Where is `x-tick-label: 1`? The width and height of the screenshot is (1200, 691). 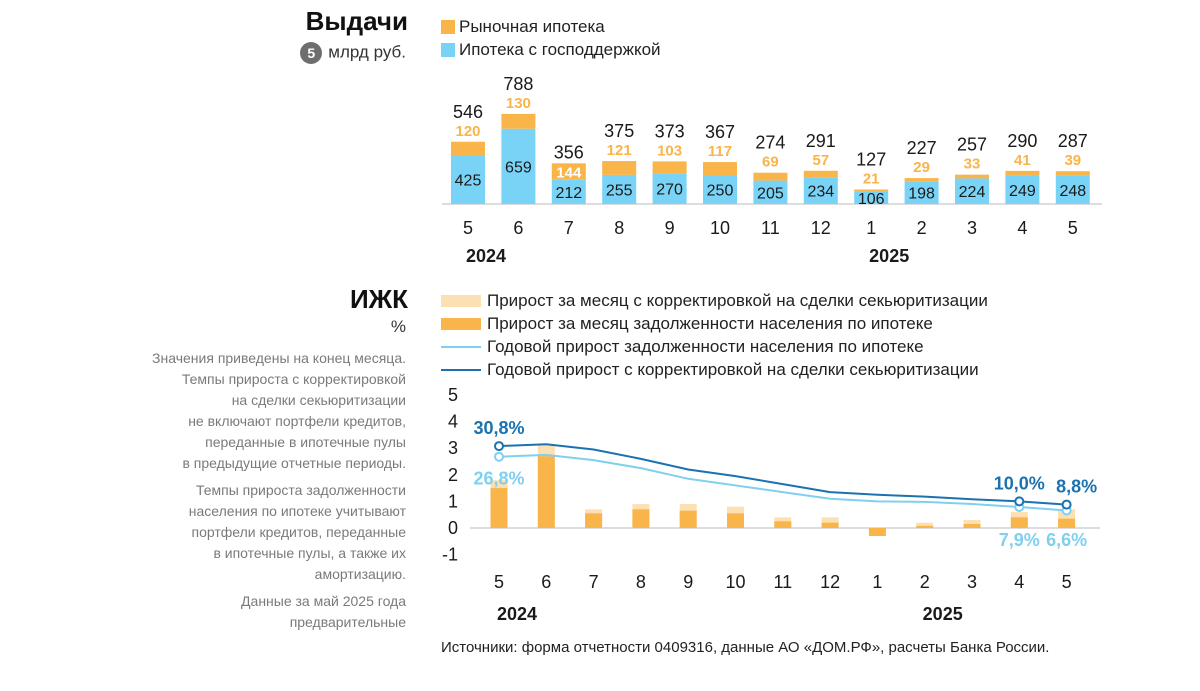 x-tick-label: 1 is located at coordinates (877, 582).